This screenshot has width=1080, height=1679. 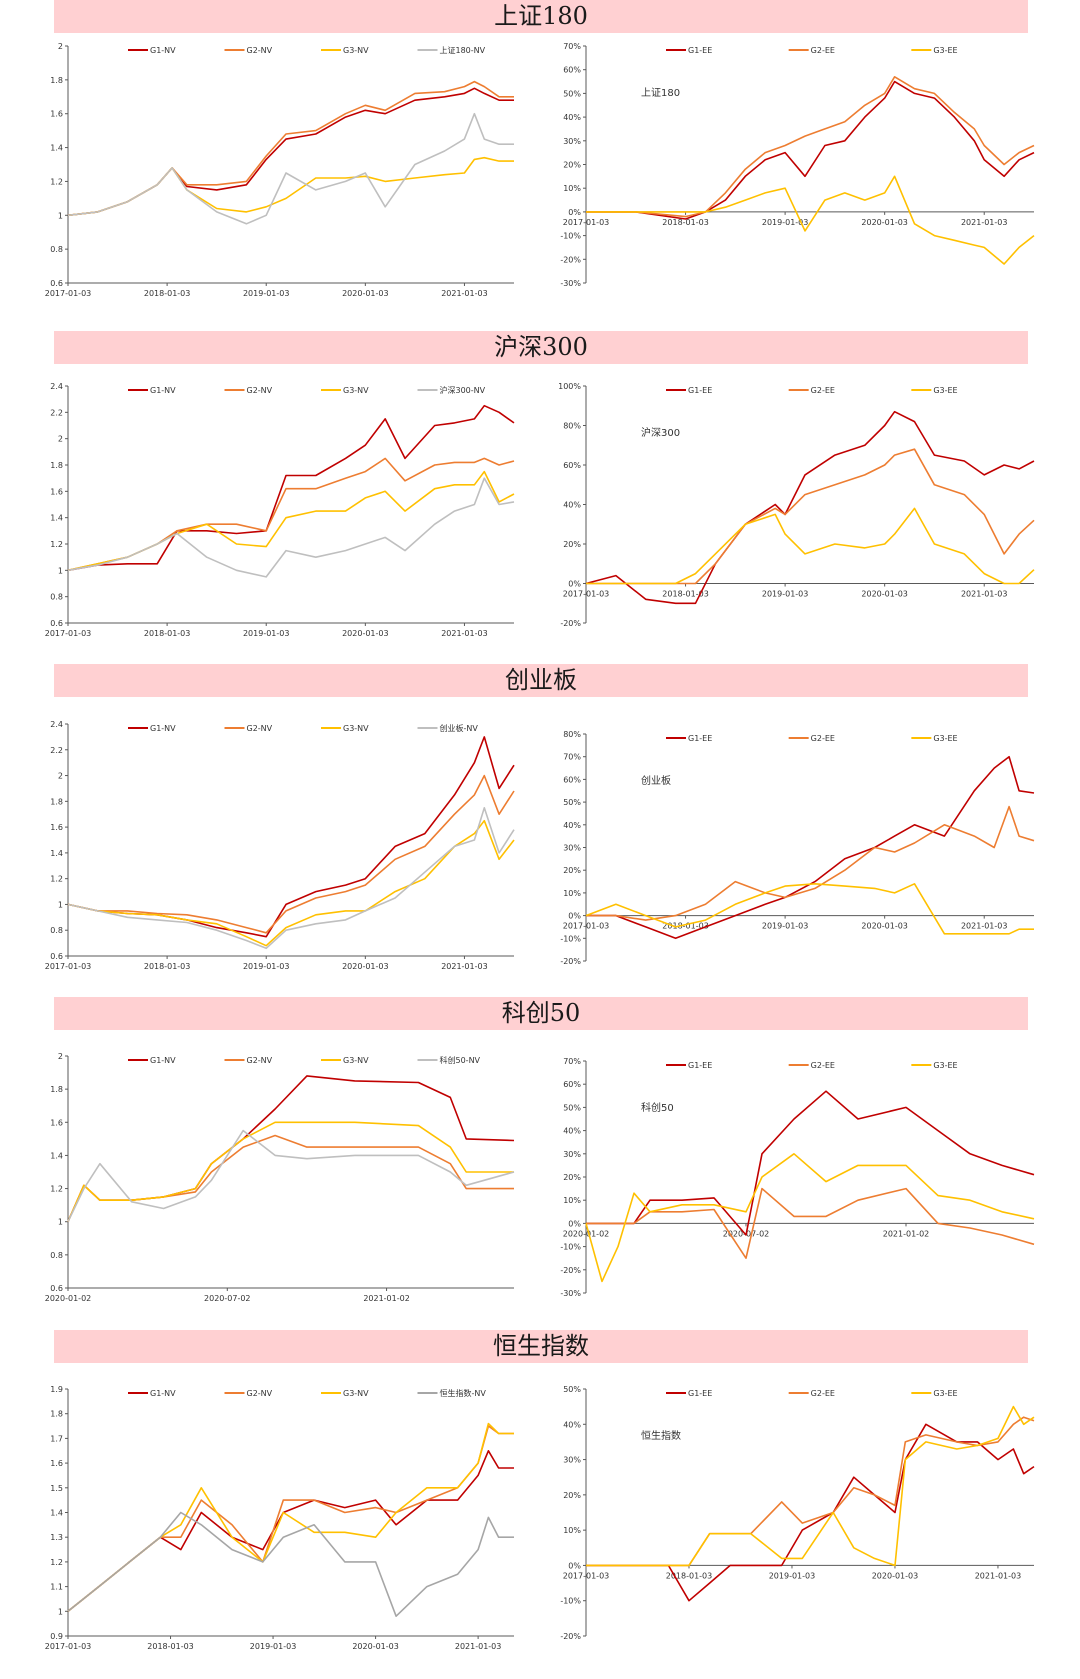 I want to click on y-tick-label: -10%, so click(x=570, y=1247).